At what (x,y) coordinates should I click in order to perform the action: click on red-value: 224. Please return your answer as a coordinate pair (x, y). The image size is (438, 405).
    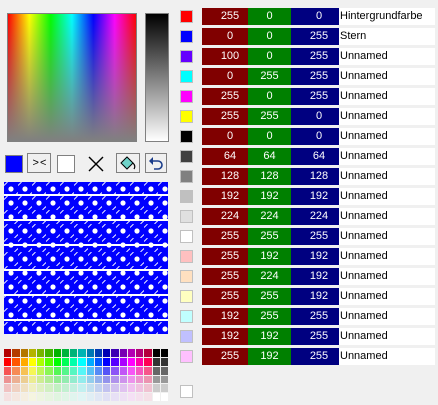
    Looking at the image, I should click on (230, 216).